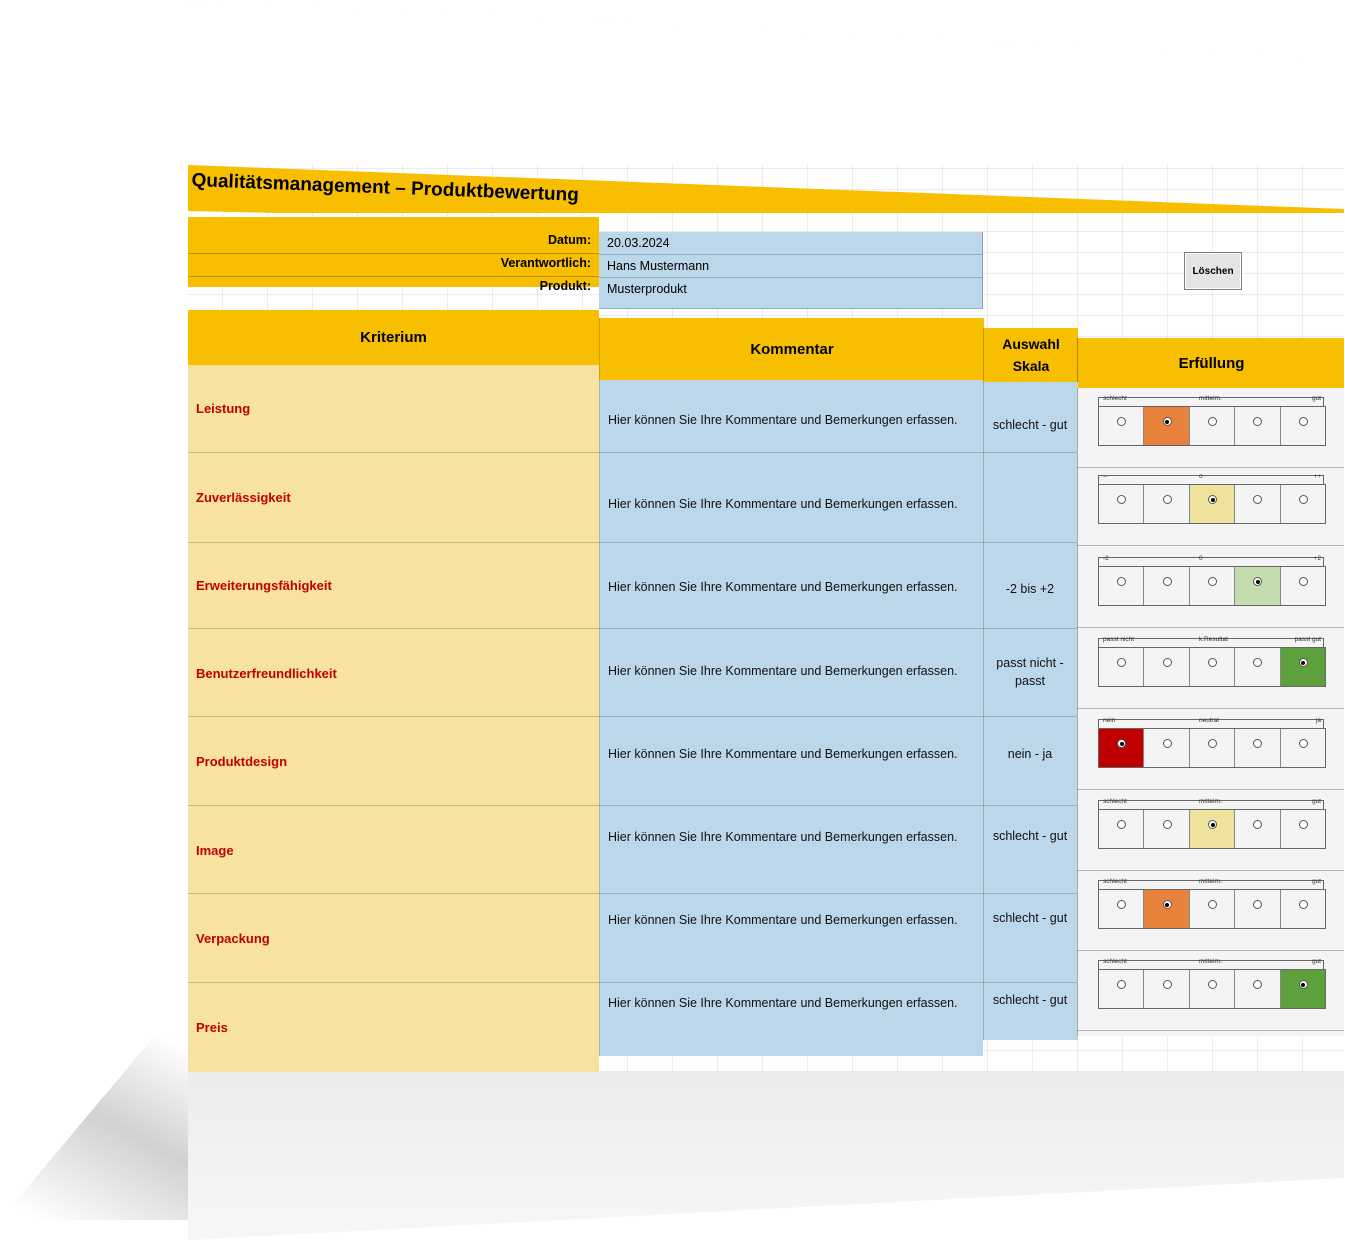  I want to click on scale-cell: passt nicht - passt, so click(1030, 672).